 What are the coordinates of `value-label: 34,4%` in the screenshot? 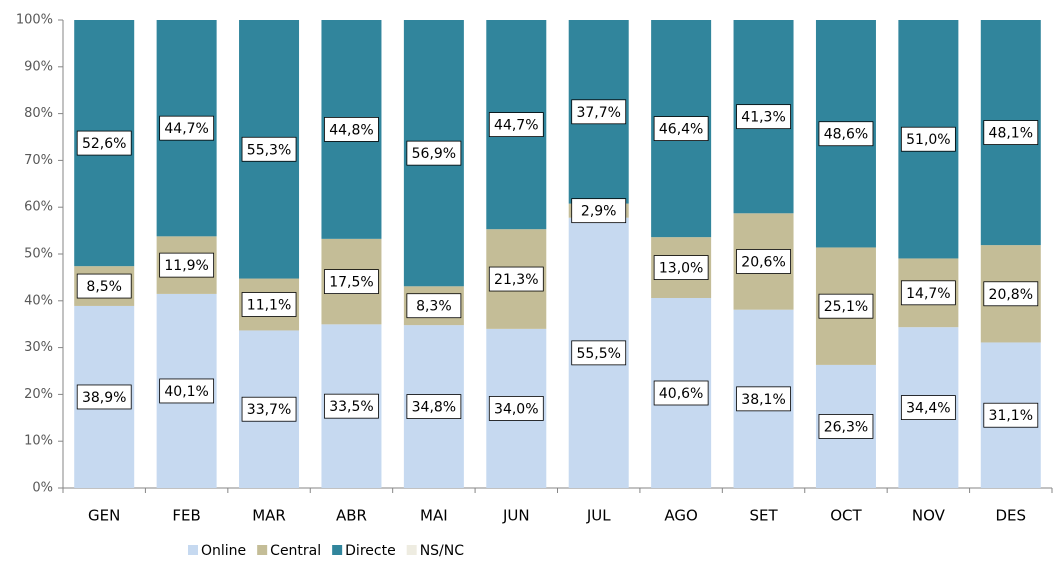 It's located at (928, 409).